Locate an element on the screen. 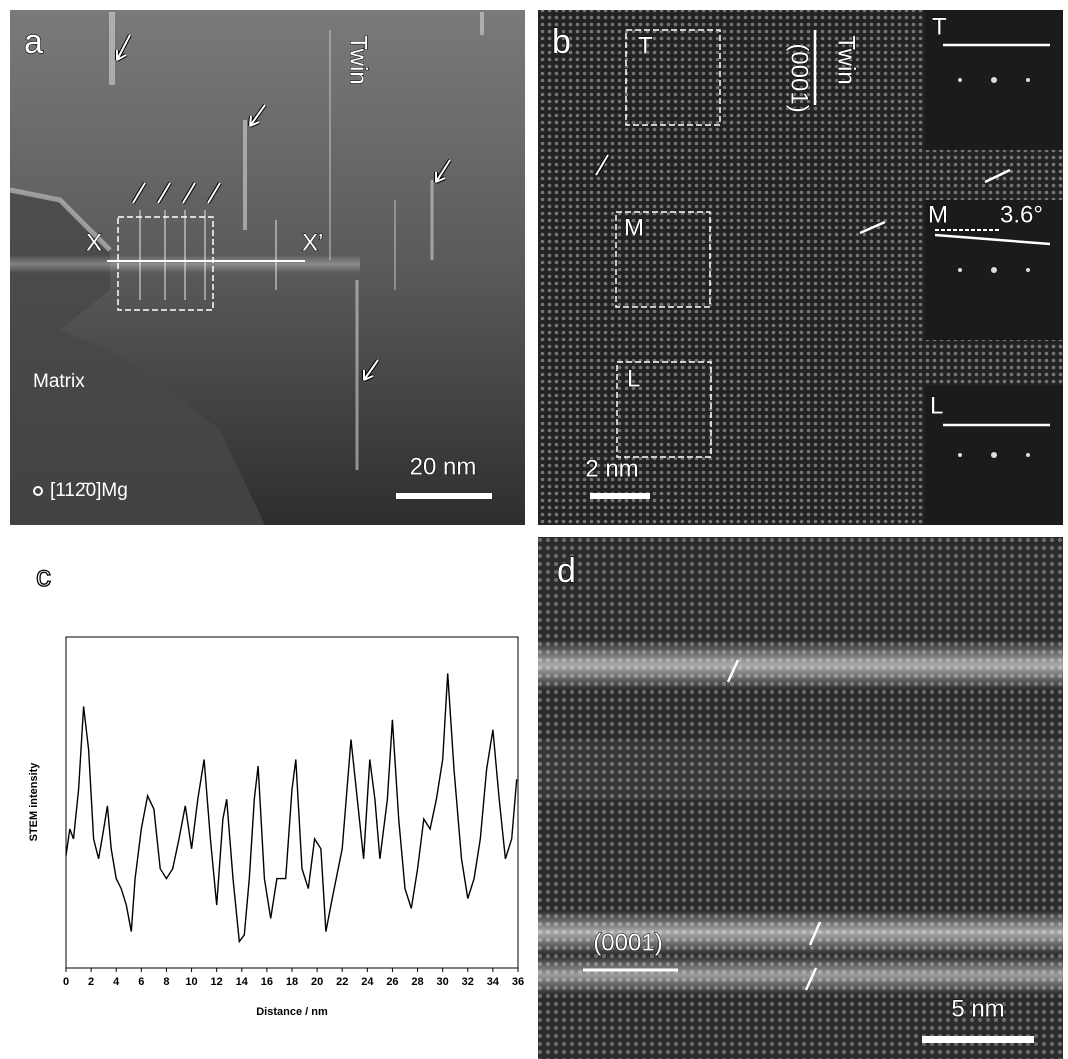 The image size is (1068, 1059). x-tick-label: 8 is located at coordinates (166, 982).